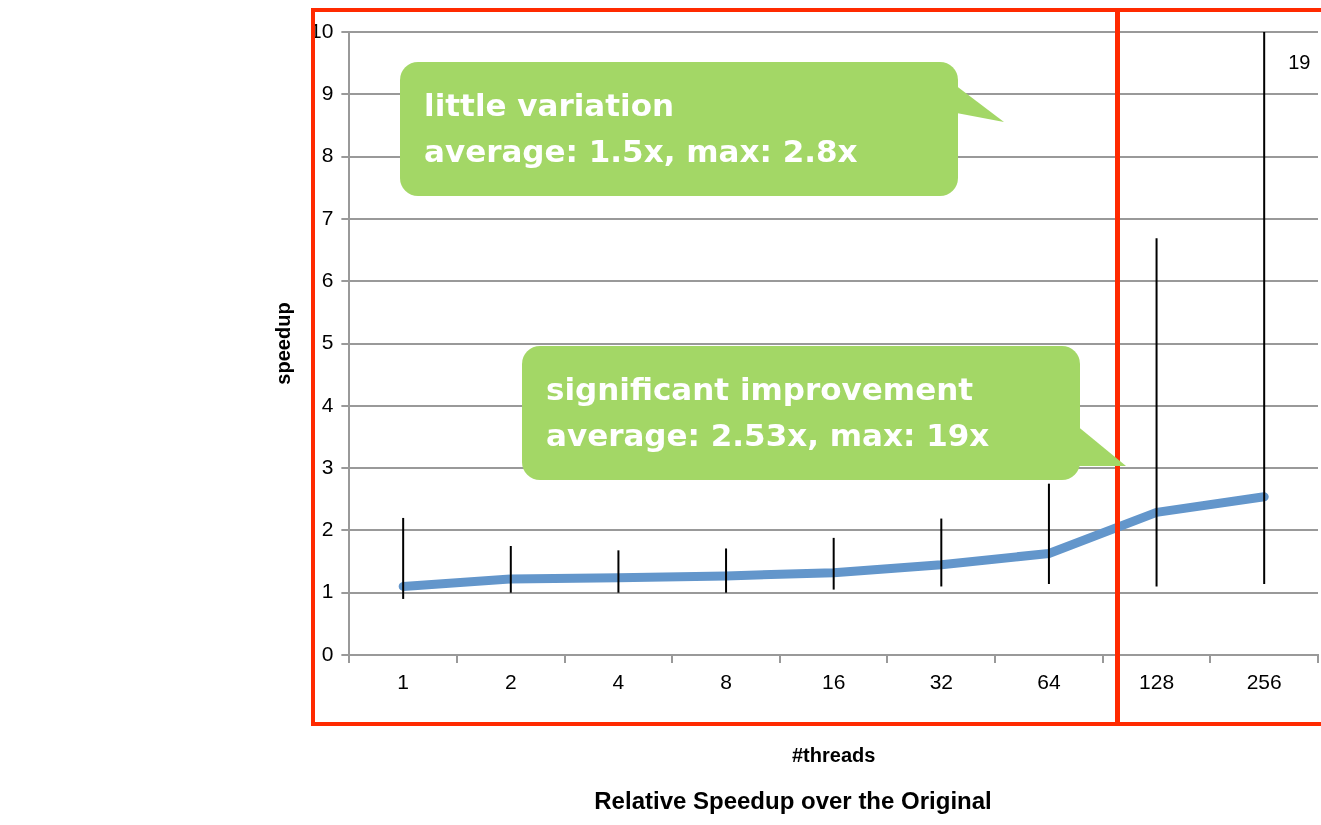 This screenshot has width=1321, height=825. What do you see at coordinates (403, 682) in the screenshot?
I see `x-tick-label: 1` at bounding box center [403, 682].